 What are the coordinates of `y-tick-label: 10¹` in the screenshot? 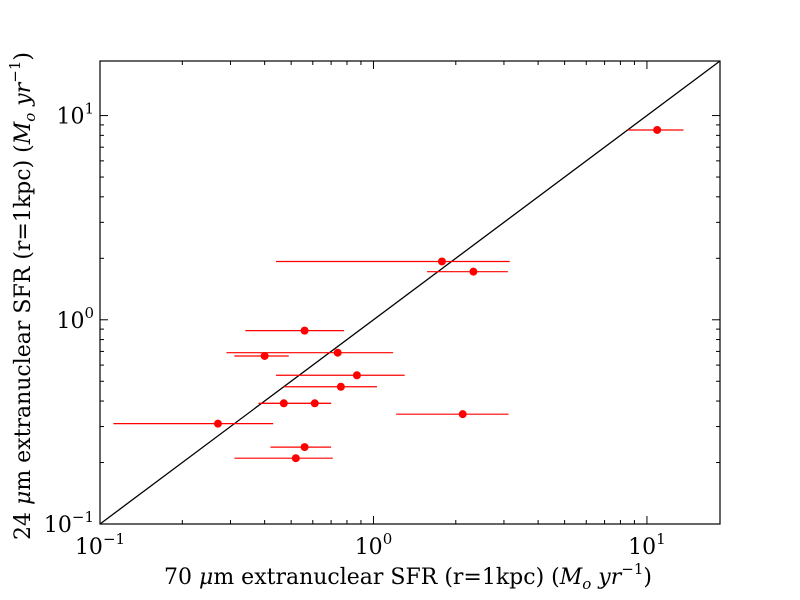 It's located at (75, 115).